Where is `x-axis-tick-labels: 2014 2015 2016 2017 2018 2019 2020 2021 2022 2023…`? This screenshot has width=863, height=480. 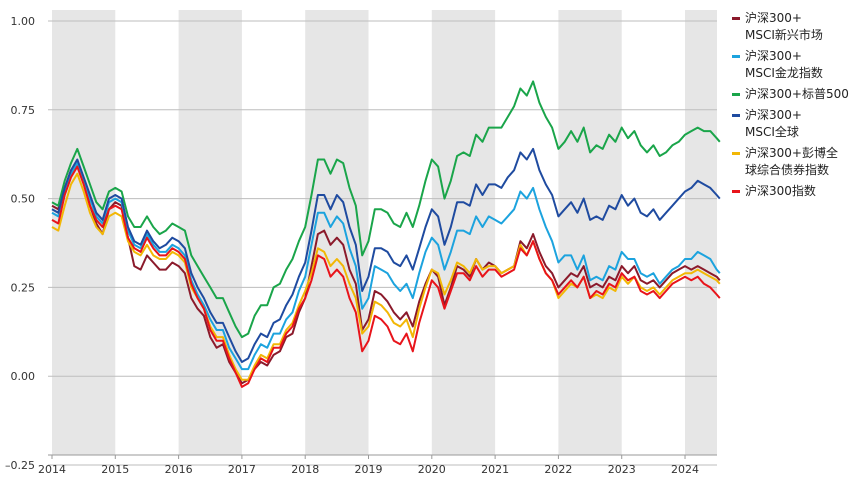 x-axis-tick-labels: 2014 2015 2016 2017 2018 2019 2020 2021 2022 2023… is located at coordinates (368, 469).